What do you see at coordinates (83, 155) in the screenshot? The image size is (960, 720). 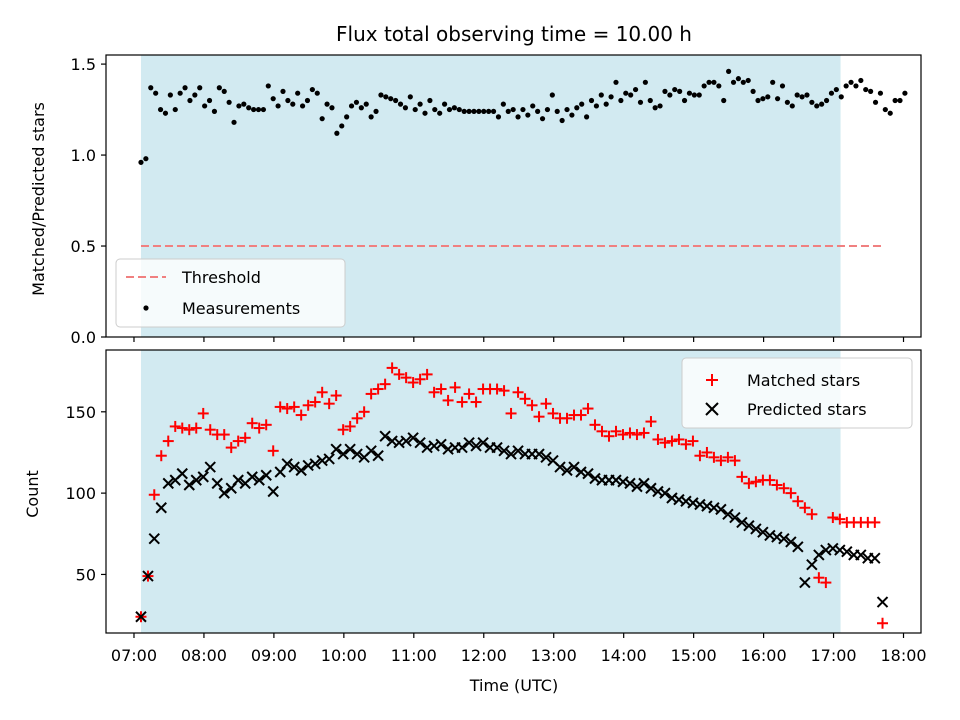 I see `y-tick-label: 1.0` at bounding box center [83, 155].